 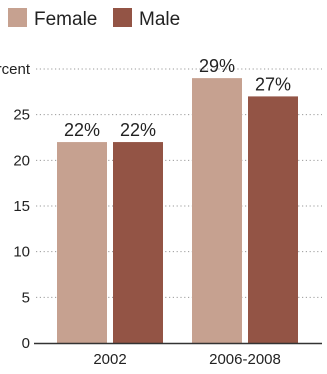 I want to click on y-tick-label-10: 10, so click(x=21, y=252).